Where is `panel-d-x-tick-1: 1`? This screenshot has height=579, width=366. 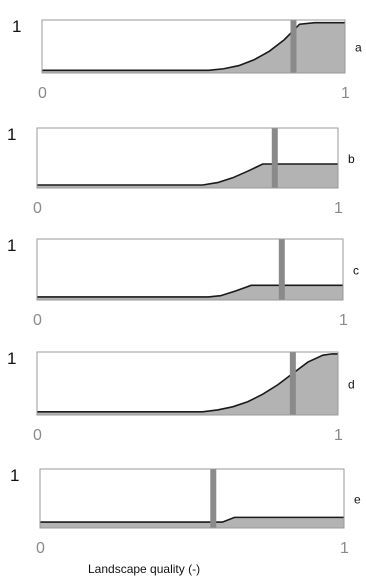
panel-d-x-tick-1: 1 is located at coordinates (338, 435).